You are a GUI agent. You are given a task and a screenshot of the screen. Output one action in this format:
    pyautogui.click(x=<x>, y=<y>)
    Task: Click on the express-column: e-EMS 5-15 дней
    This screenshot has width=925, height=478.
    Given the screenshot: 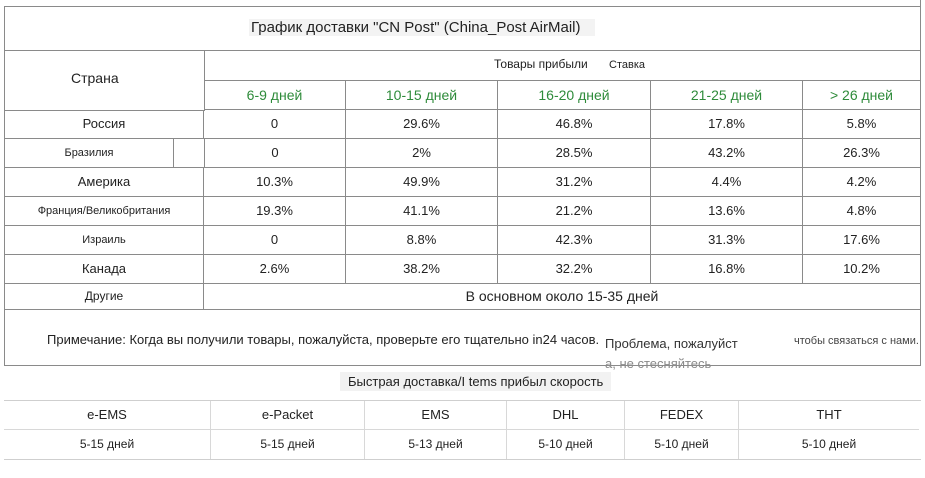 What is the action you would take?
    pyautogui.click(x=107, y=430)
    